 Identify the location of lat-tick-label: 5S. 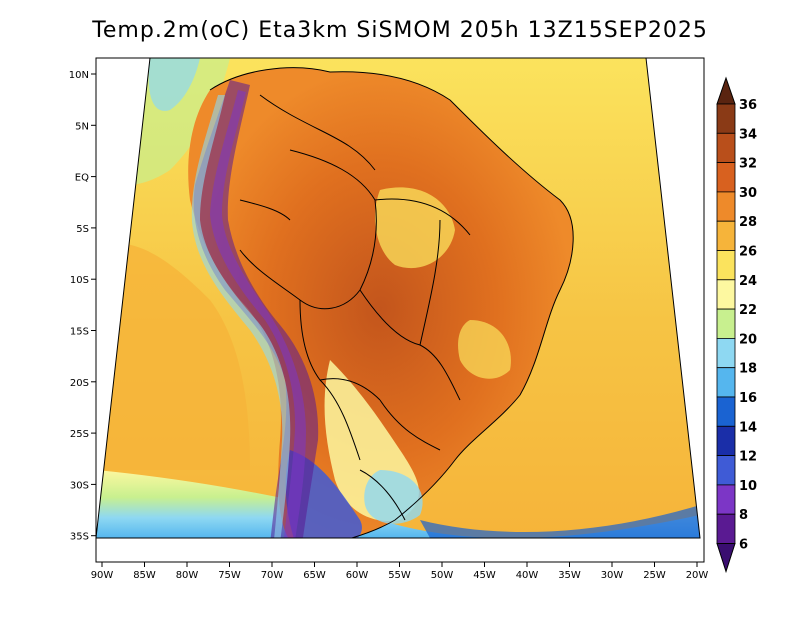
(82, 229).